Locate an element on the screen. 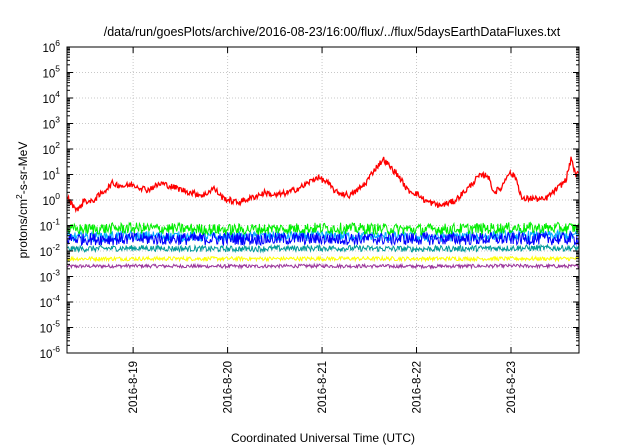 The height and width of the screenshot is (448, 640). y-tick-label: 10³ is located at coordinates (51, 123).